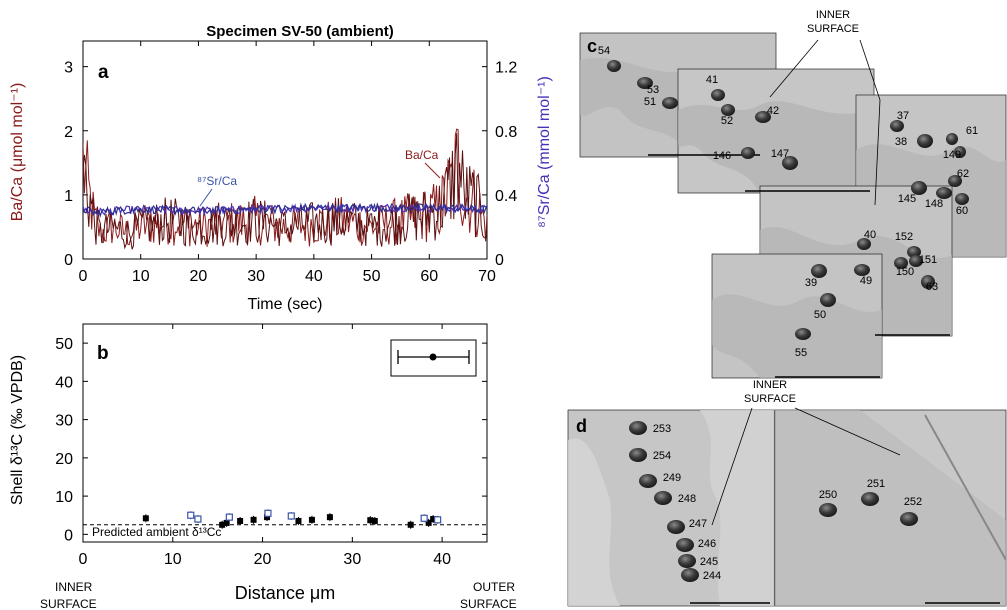  Describe the element at coordinates (263, 559) in the screenshot. I see `x-tick-label: 20` at that location.